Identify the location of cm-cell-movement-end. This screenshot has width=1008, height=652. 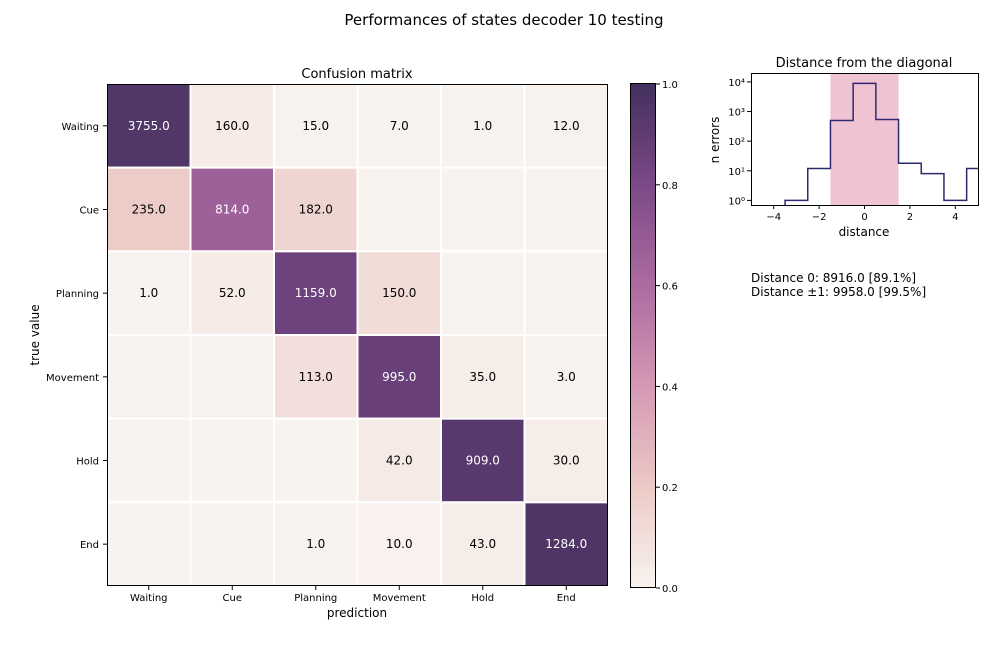
(566, 377).